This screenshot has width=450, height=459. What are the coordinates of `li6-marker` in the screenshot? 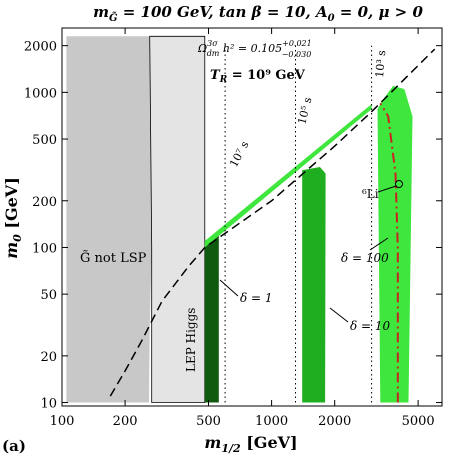 It's located at (399, 184).